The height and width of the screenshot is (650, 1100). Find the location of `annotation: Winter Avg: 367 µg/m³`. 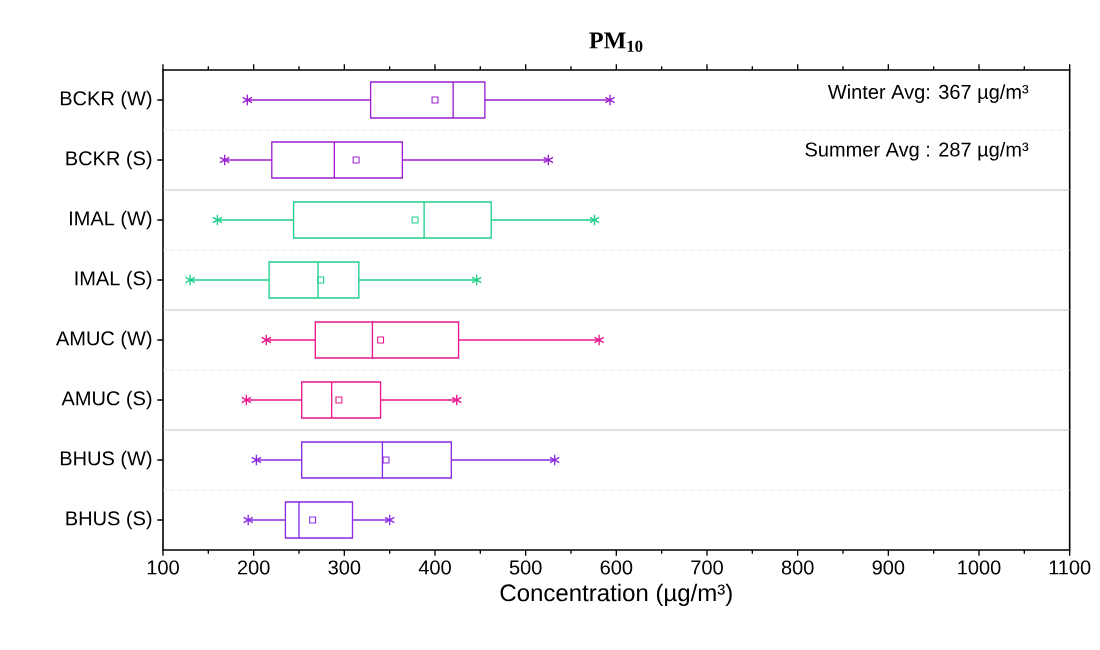

annotation: Winter Avg: 367 µg/m³ is located at coordinates (928, 93).